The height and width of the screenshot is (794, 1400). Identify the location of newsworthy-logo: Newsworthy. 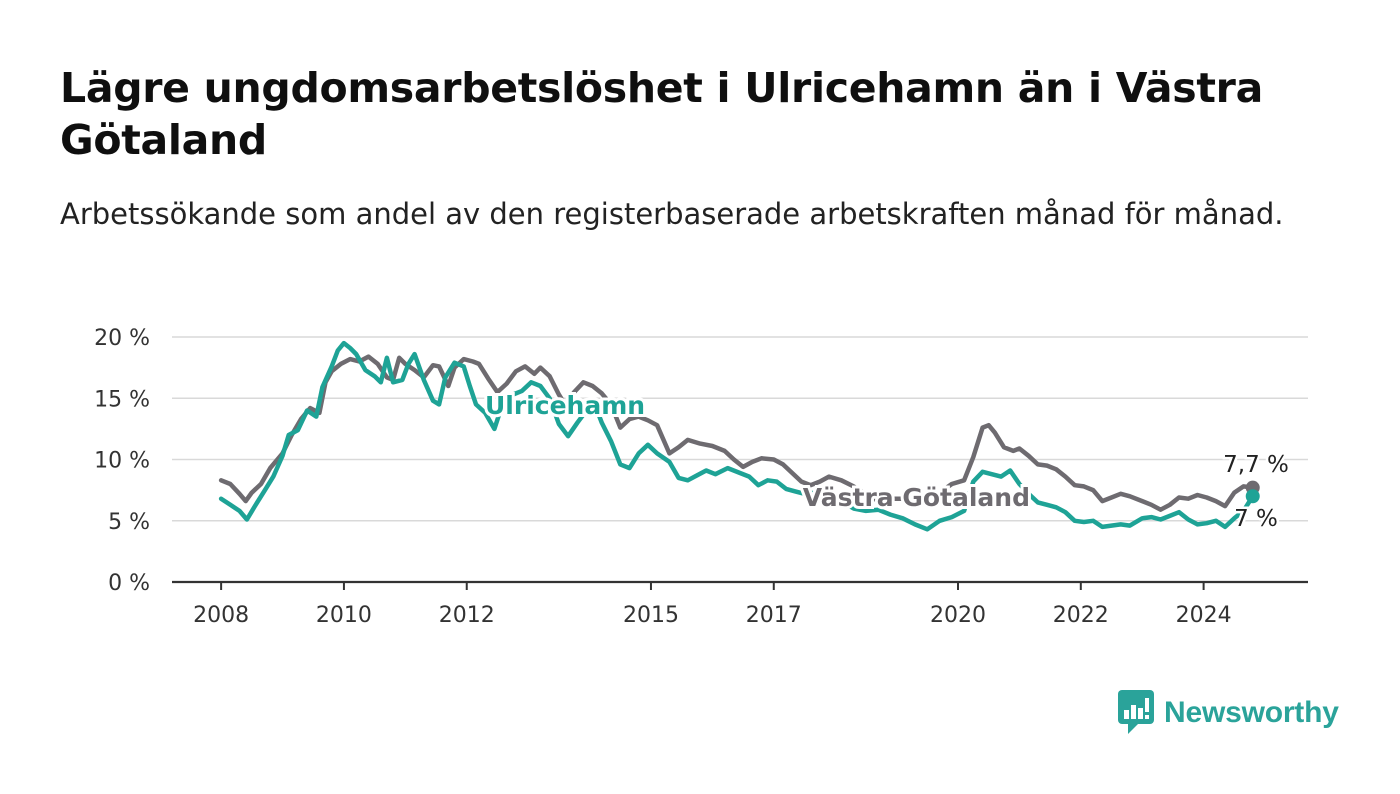
(1228, 713).